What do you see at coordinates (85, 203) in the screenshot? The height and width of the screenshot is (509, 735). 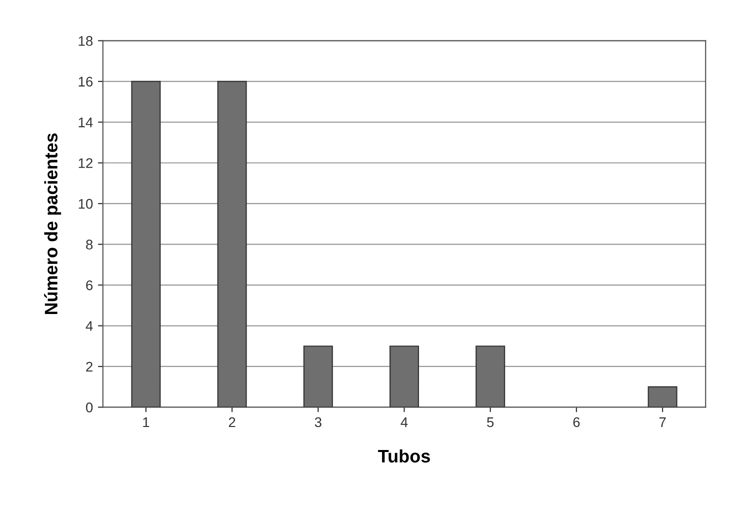 I see `y-tick-label: 10` at bounding box center [85, 203].